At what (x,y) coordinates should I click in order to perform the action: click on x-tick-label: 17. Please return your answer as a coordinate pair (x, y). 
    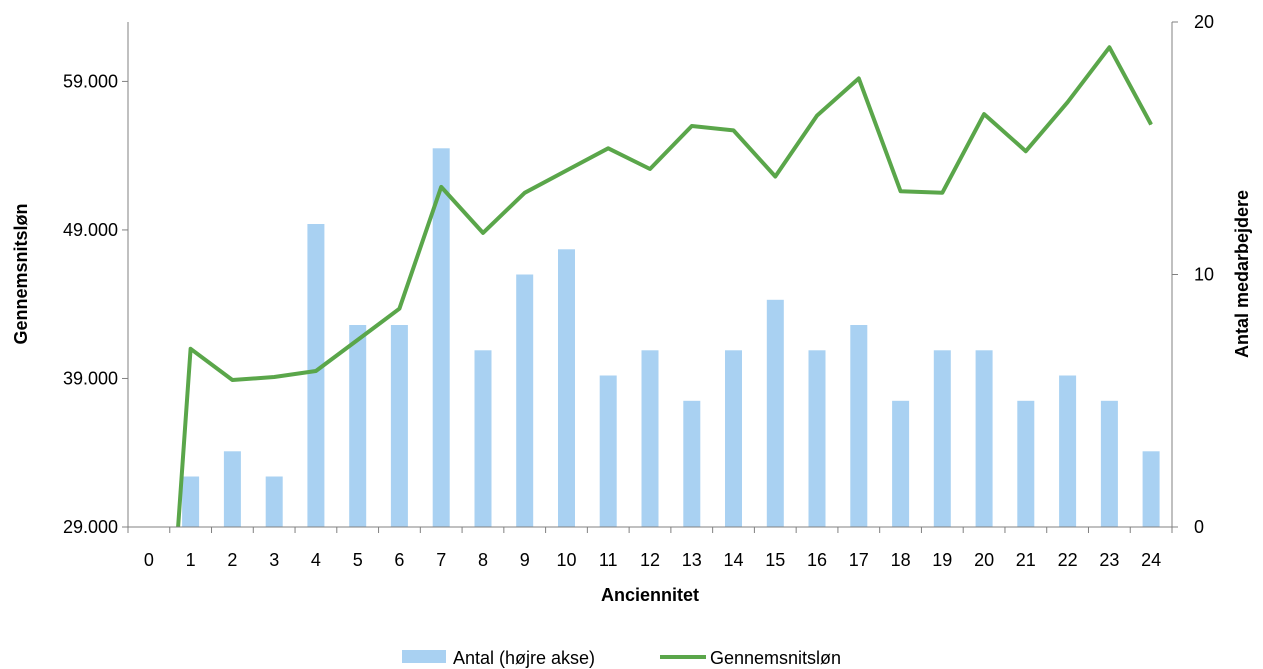
    Looking at the image, I should click on (859, 560).